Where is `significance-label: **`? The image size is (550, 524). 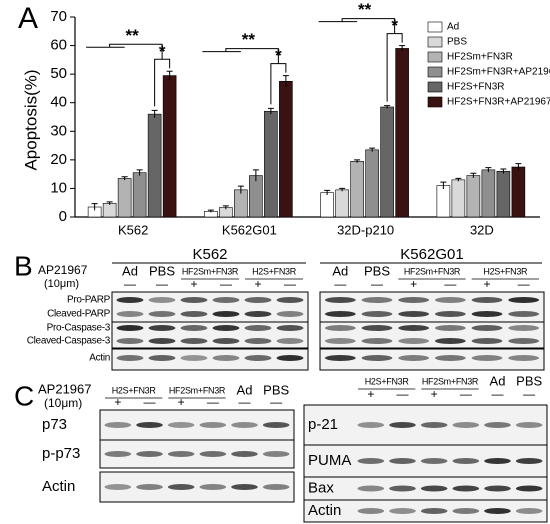
significance-label: ** is located at coordinates (365, 9).